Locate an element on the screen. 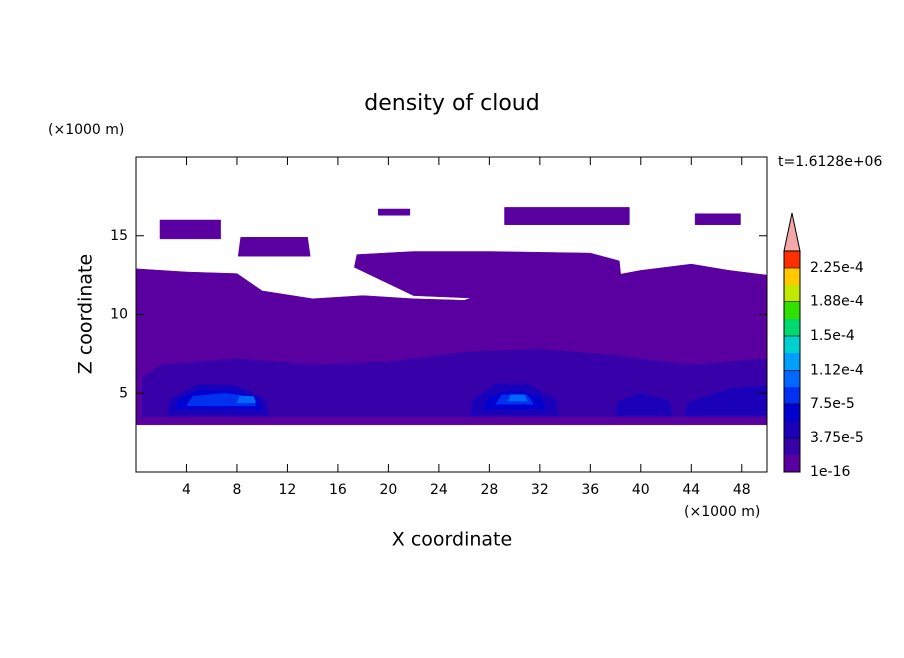  y-tick-label: 5 is located at coordinates (123, 393).